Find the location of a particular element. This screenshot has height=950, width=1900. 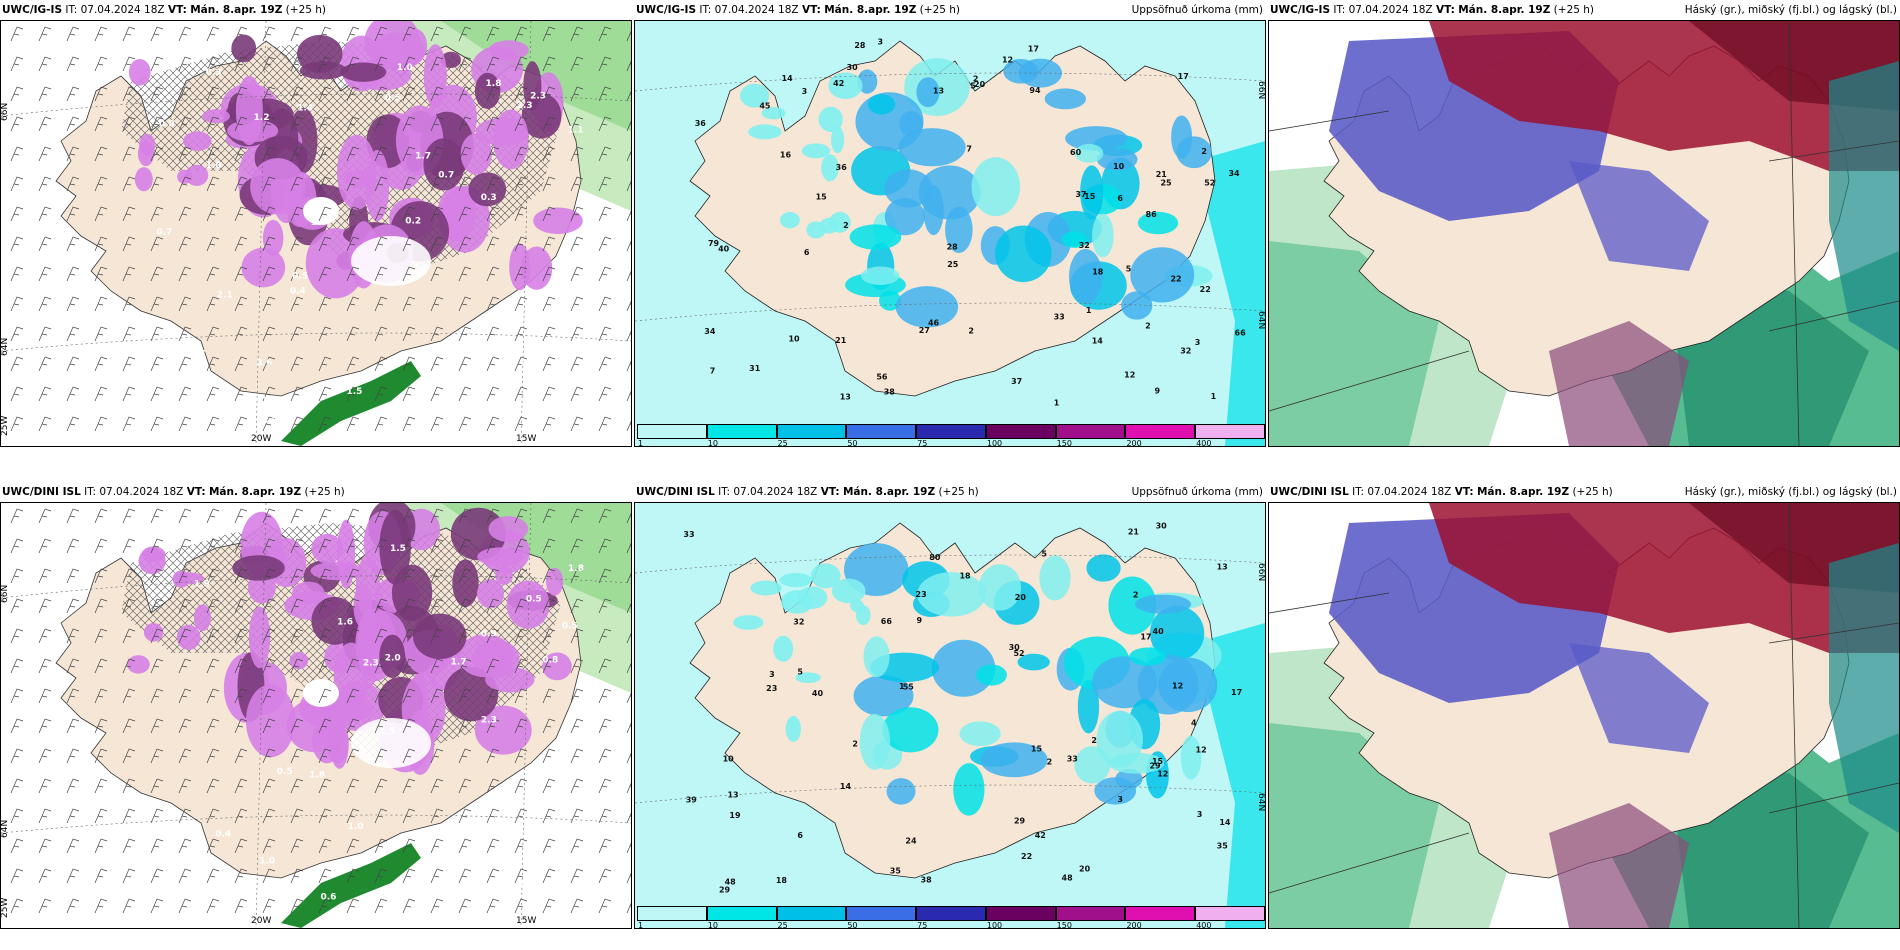

precip-value-label: 1 is located at coordinates (1057, 403).